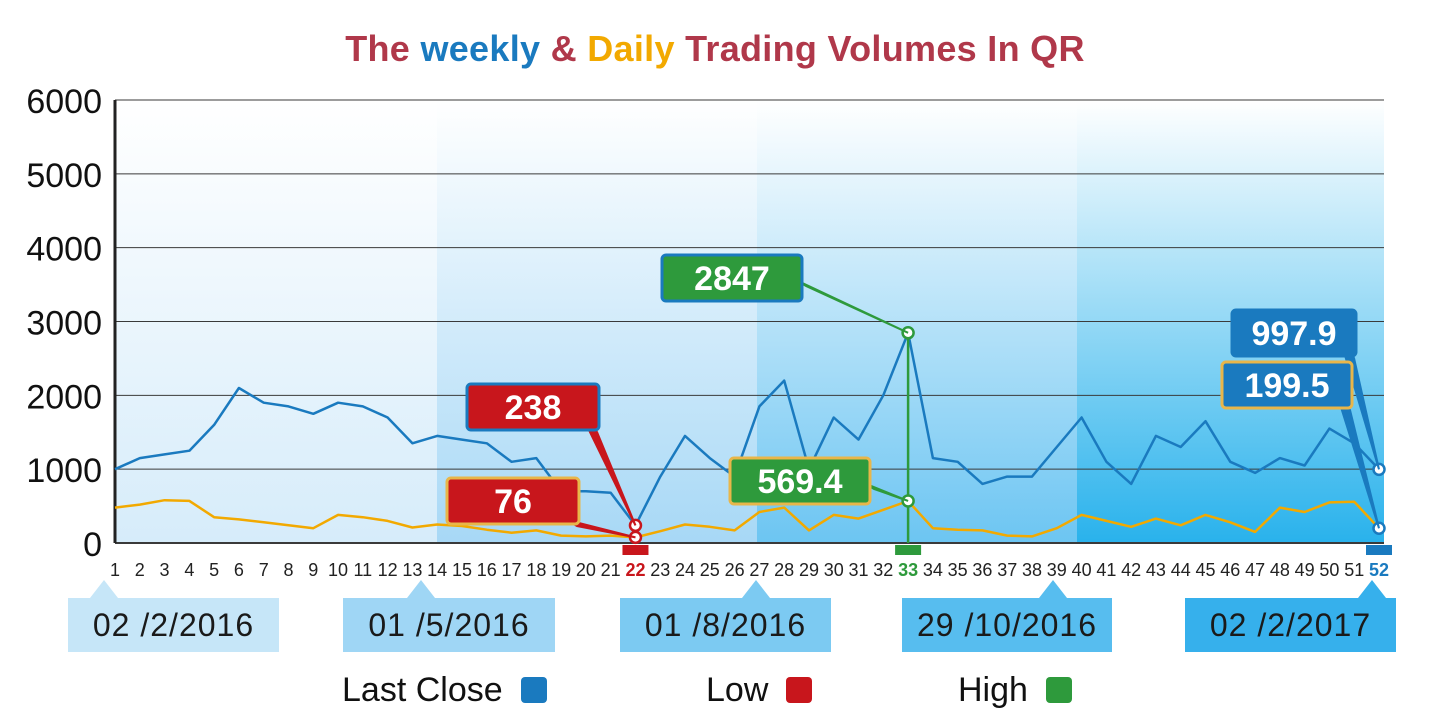  What do you see at coordinates (710, 570) in the screenshot?
I see `x-tick-label: 25` at bounding box center [710, 570].